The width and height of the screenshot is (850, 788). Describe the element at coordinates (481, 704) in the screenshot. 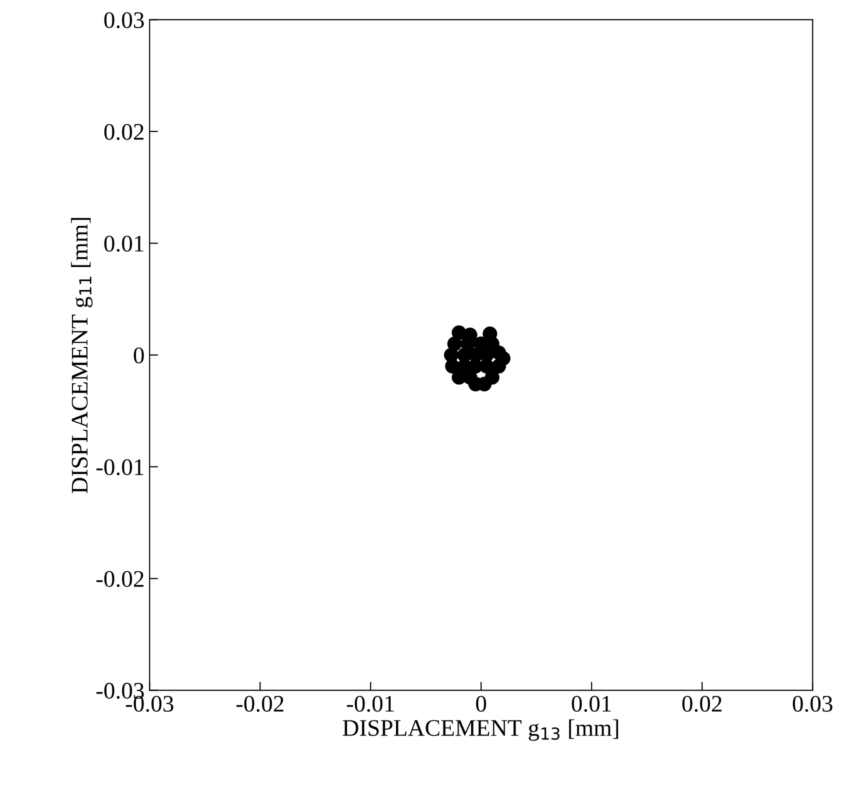

I see `x-tick-label: 0` at that location.